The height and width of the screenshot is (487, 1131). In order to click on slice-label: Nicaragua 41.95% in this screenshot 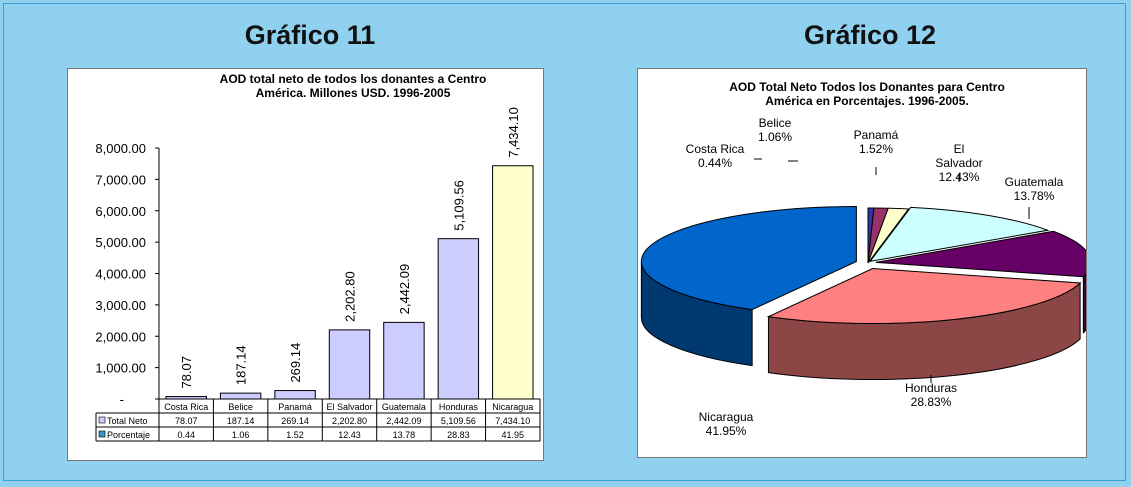, I will do `click(726, 424)`.